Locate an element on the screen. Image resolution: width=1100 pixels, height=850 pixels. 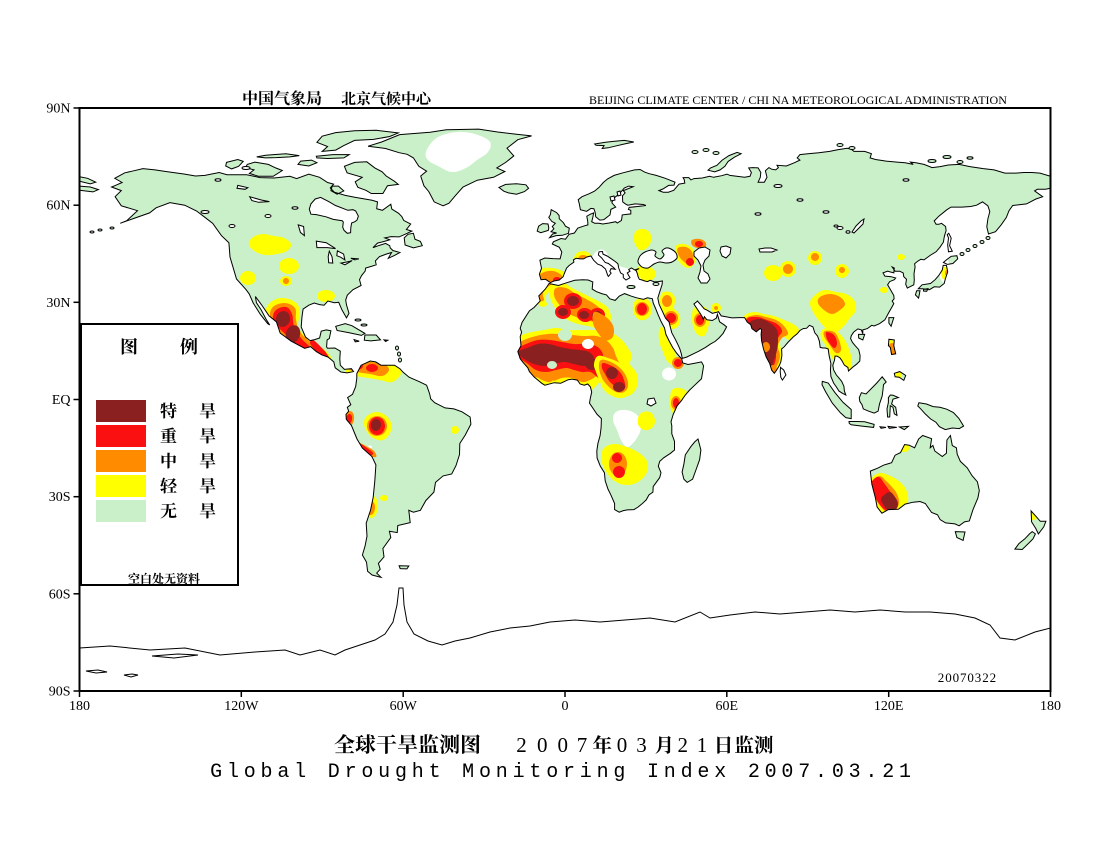
svg-text: 7 is located at coordinates (582, 745).